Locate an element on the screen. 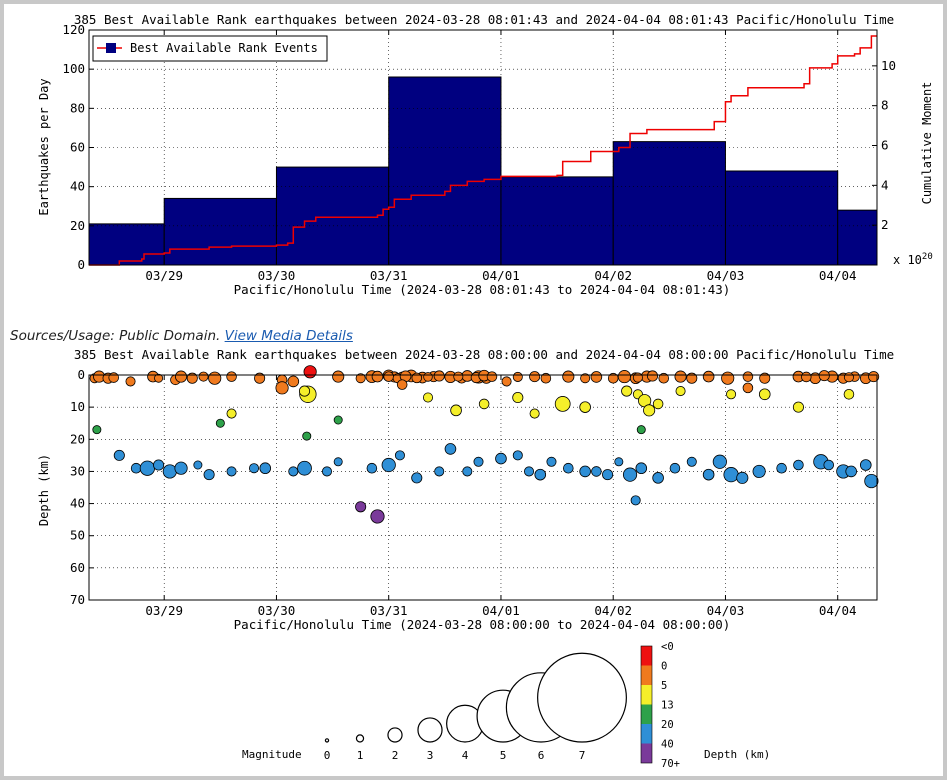 The height and width of the screenshot is (780, 947). y2-tick-label: 6 is located at coordinates (885, 145).